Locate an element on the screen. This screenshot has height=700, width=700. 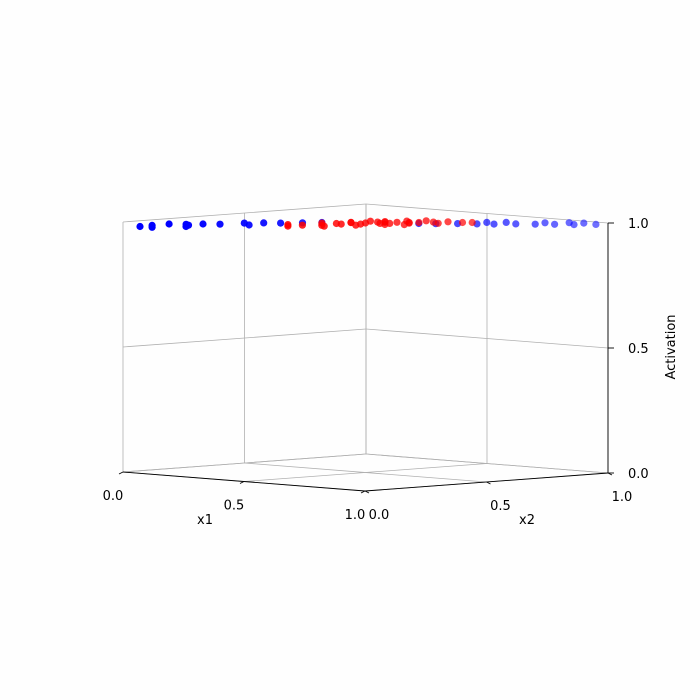
floor-grid-line is located at coordinates (365, 472).